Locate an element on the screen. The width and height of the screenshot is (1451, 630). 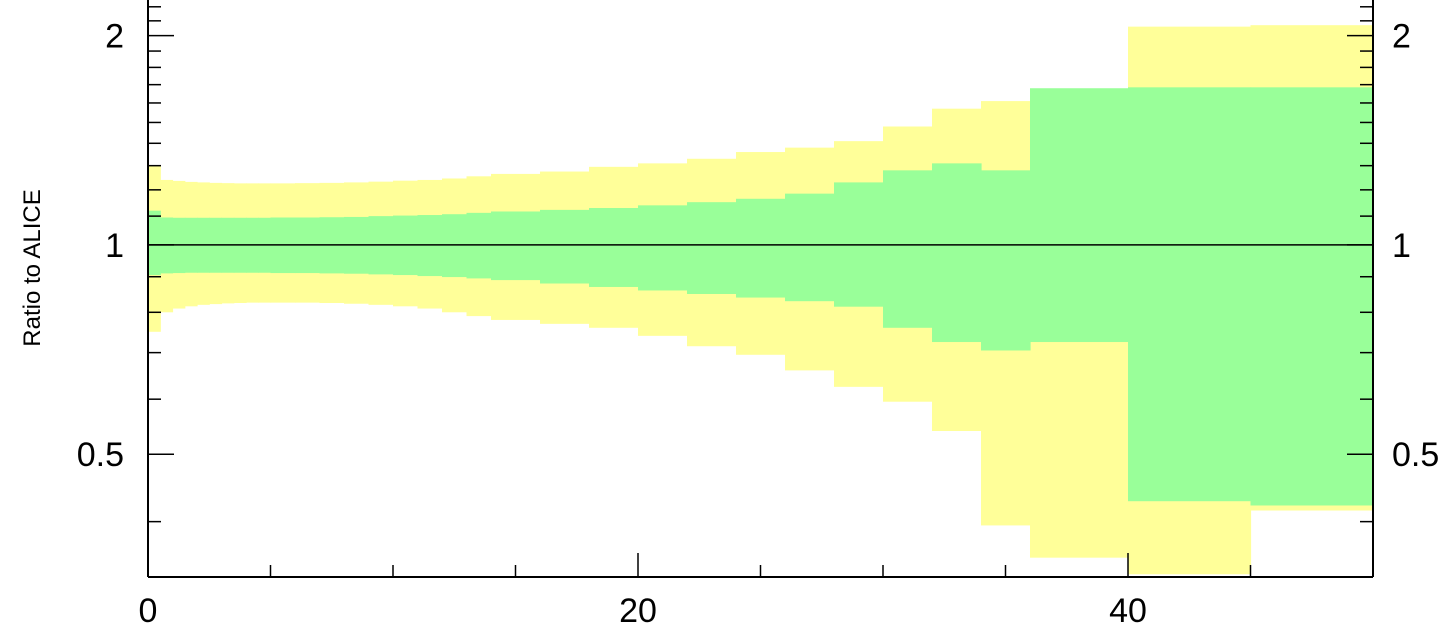
y-tick-label-left: 2 is located at coordinates (114, 37).